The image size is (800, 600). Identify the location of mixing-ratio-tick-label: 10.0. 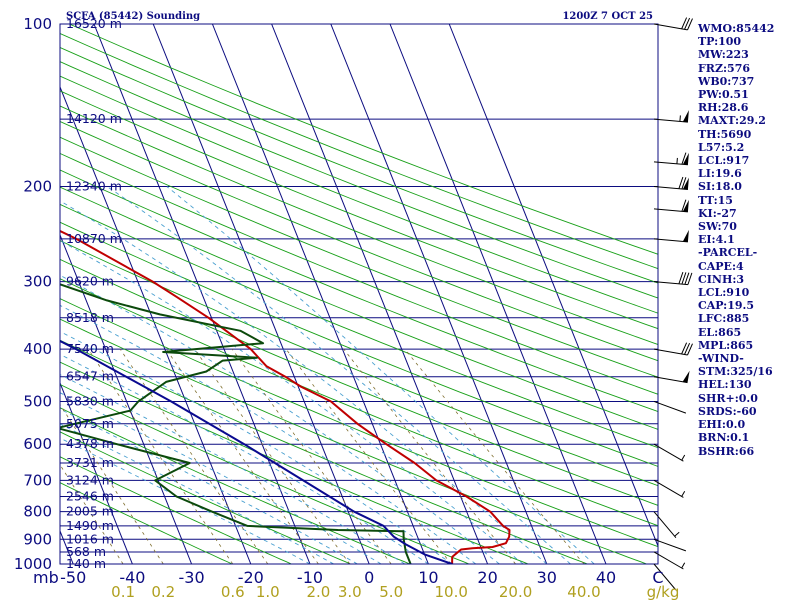
(450, 591).